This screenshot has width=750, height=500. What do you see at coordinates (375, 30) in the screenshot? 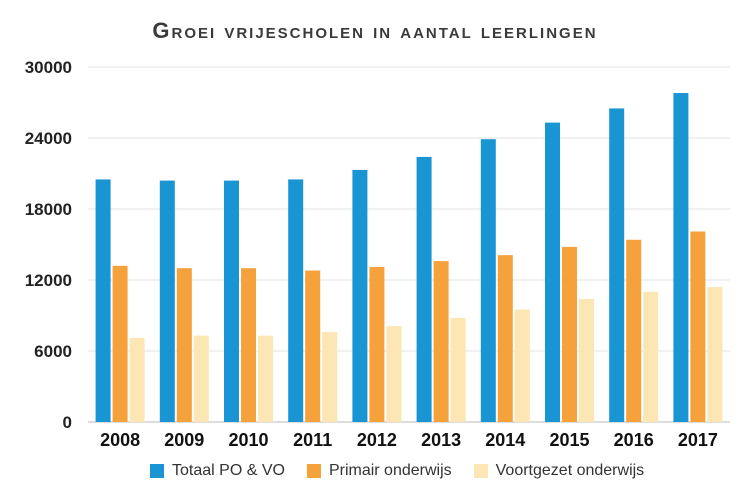
I see `chart-title: Groei vrijescholen in aantal leerlingen` at bounding box center [375, 30].